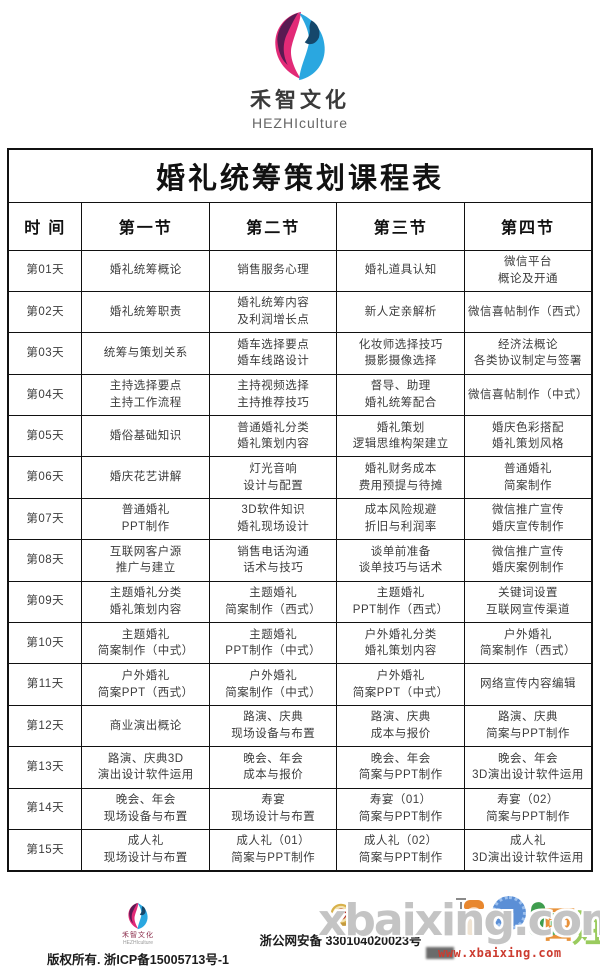  Describe the element at coordinates (145, 850) in the screenshot. I see `session-1-cell: 成人礼 现场设计与布置` at that location.